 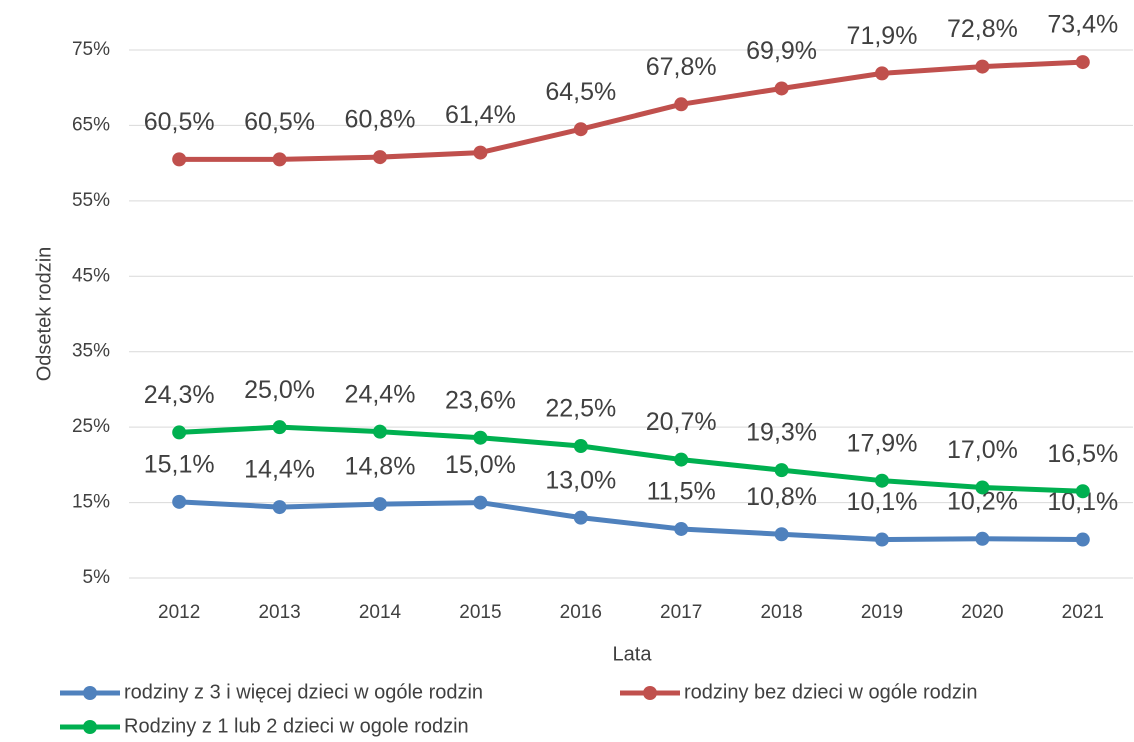 What do you see at coordinates (633, 654) in the screenshot?
I see `x-axis-label: Lata` at bounding box center [633, 654].